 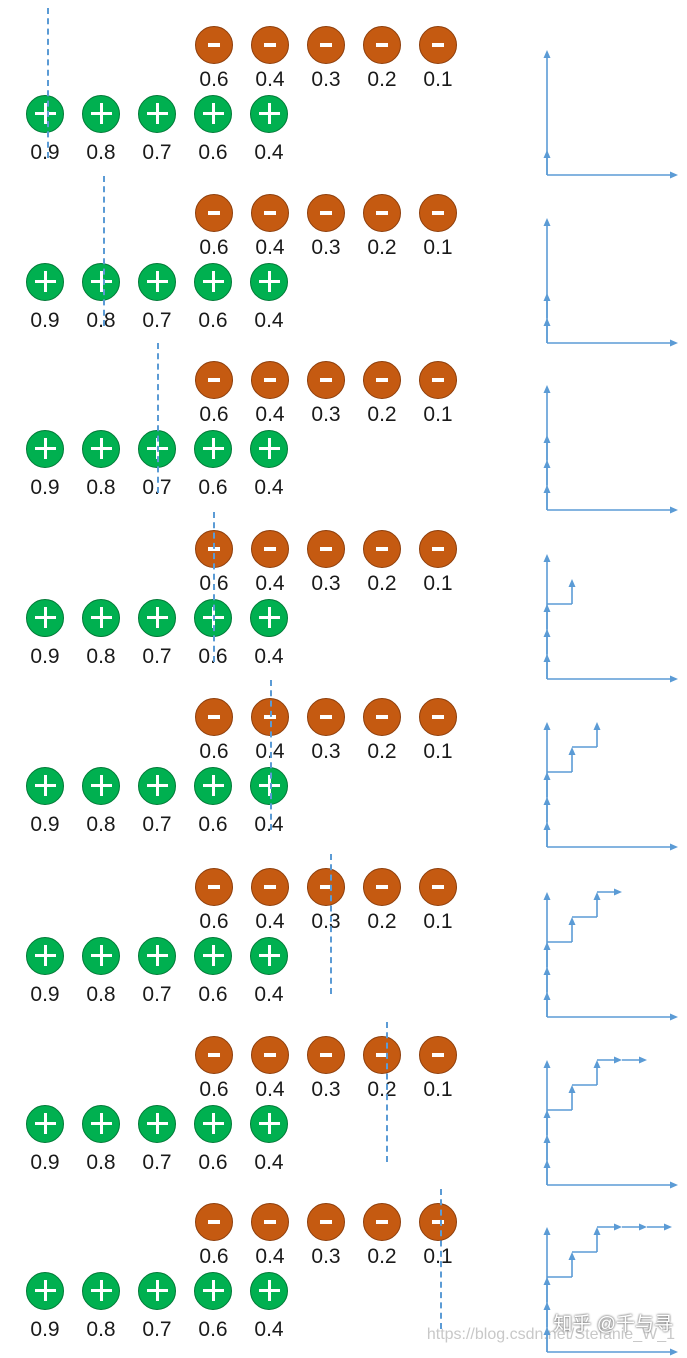 I want to click on step-panel-5: 0.6 0.4 0.3 0.2 0.1 0.9 0.8 0.7 0.6 0.4, so click(x=343, y=765).